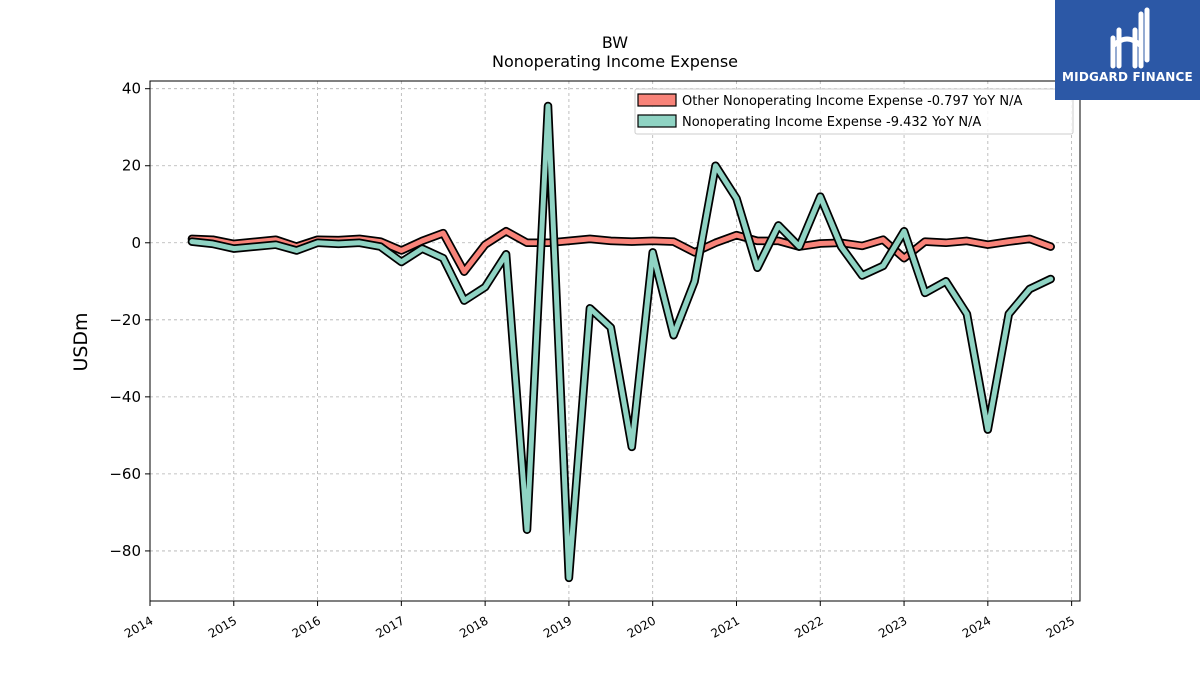  What do you see at coordinates (306, 626) in the screenshot?
I see `x-tick-label: 2016` at bounding box center [306, 626].